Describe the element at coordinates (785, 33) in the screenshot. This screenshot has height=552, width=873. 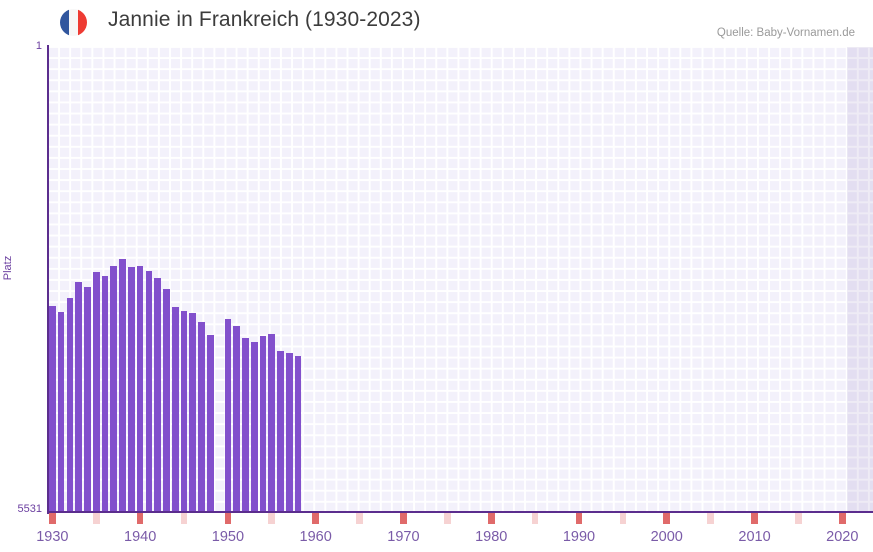
I see `source-attribution: Quelle: Baby-Vornamen.de` at that location.